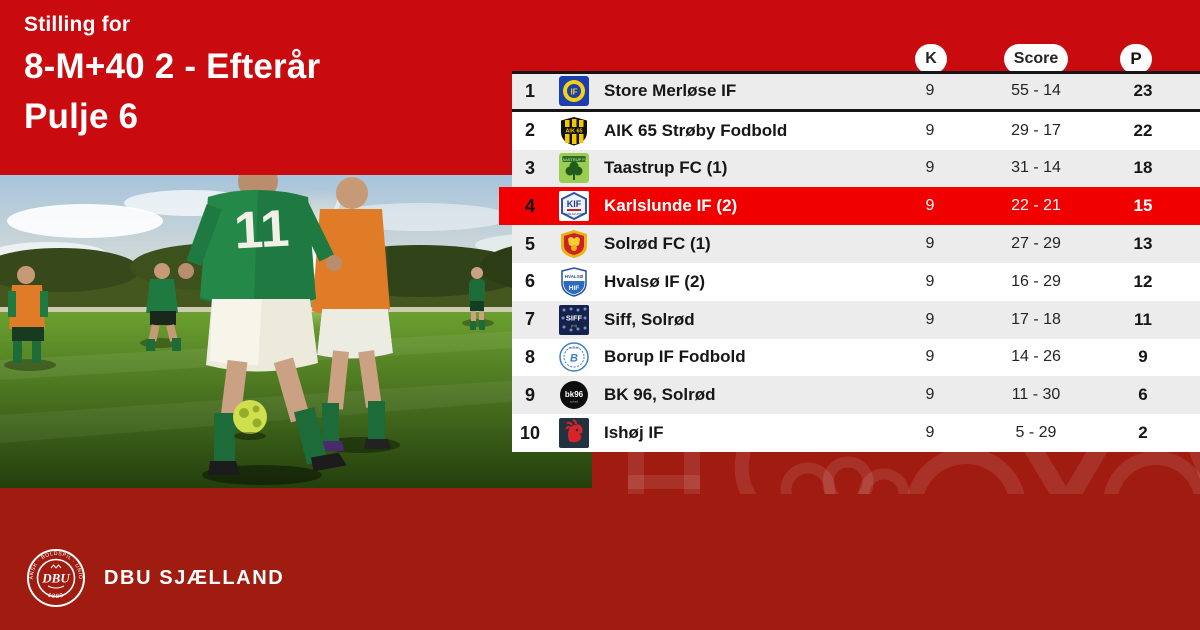 Image resolution: width=1200 pixels, height=630 pixels. I want to click on svg-text: · 1889 ·, so click(56, 595).